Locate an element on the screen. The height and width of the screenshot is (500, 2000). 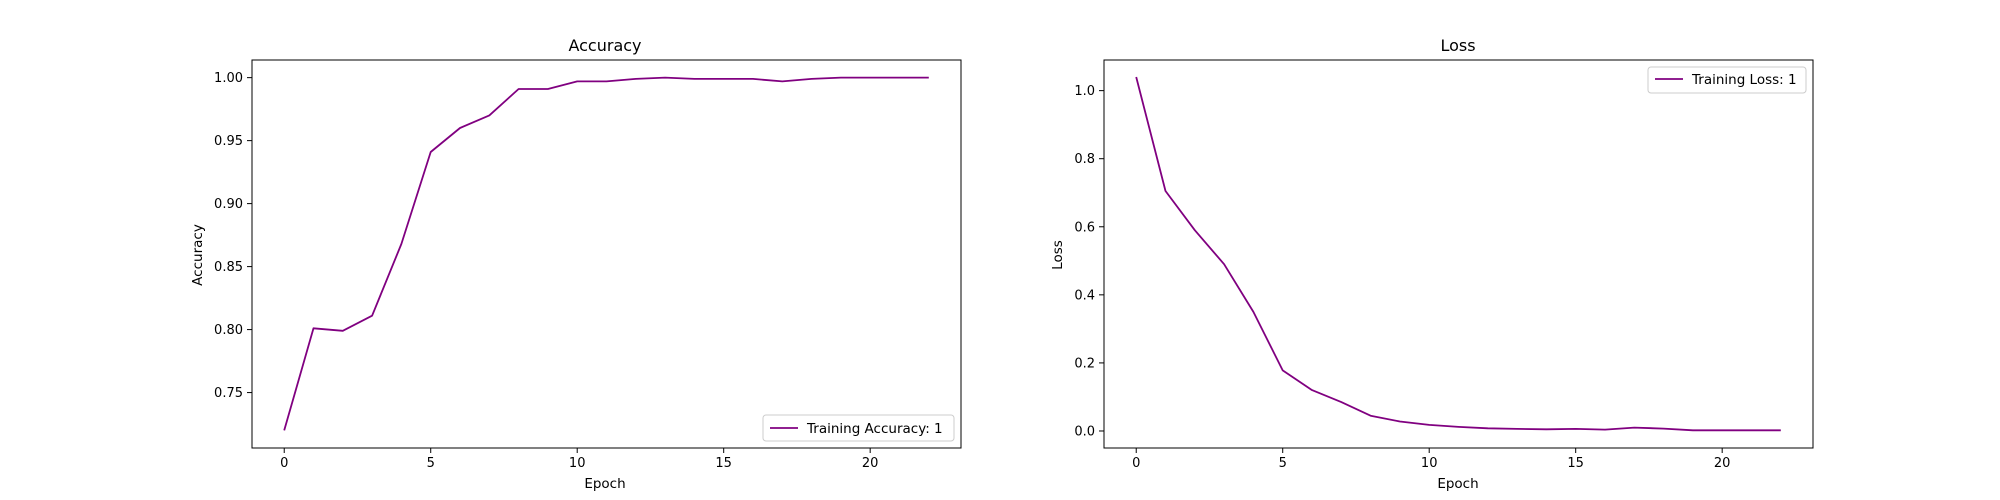
y-tick-label: 0.85 is located at coordinates (228, 267).